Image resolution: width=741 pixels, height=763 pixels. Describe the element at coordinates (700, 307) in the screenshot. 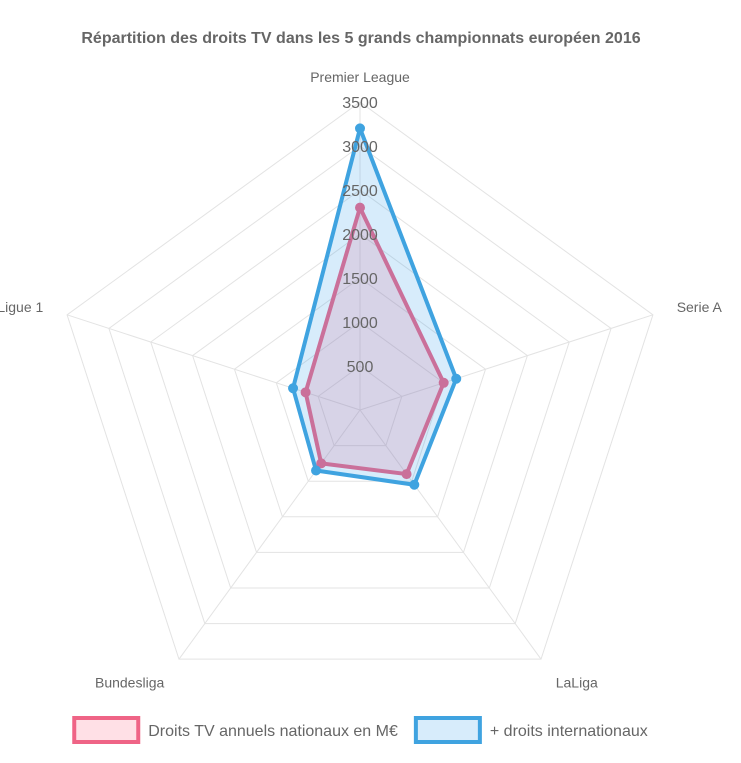

I see `axis-label: Serie A` at that location.